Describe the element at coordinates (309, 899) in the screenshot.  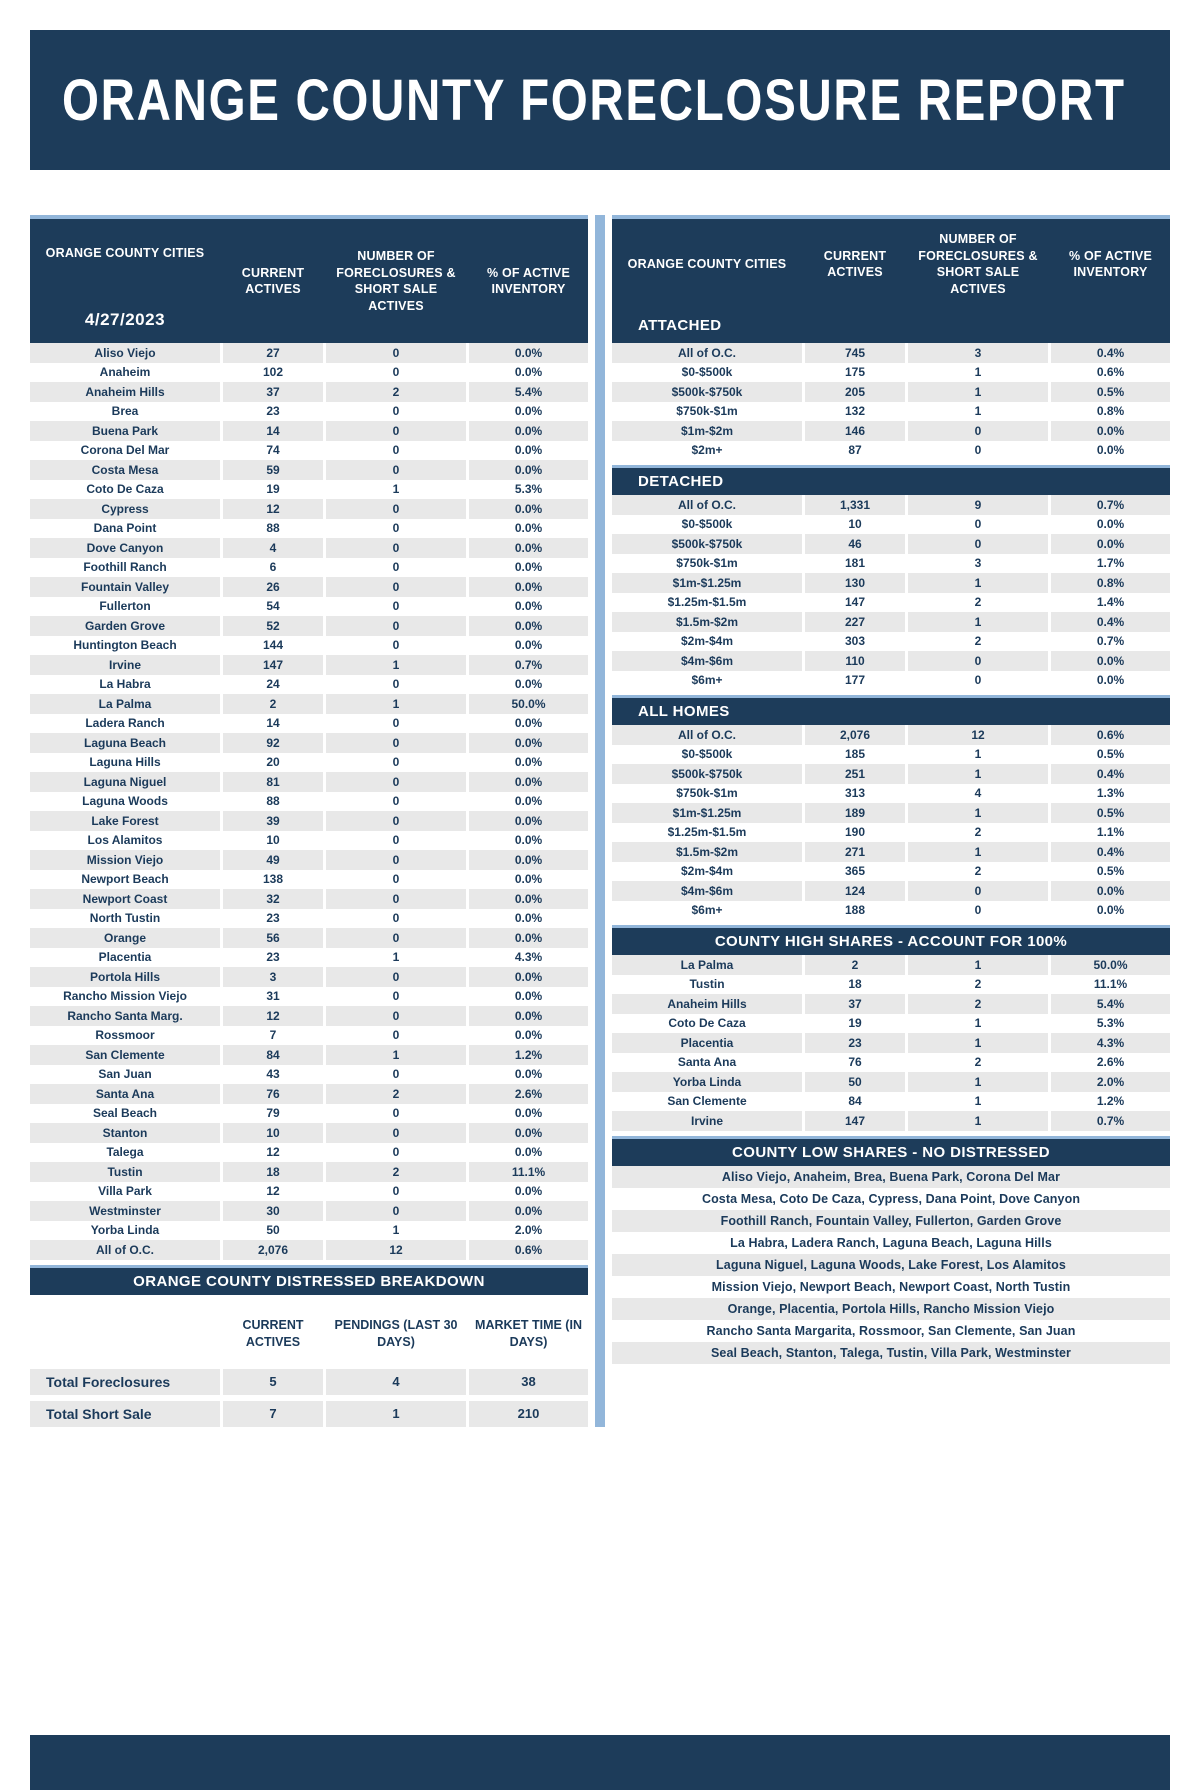
I see `table-row: Newport Coast 32 0 0.0%` at that location.